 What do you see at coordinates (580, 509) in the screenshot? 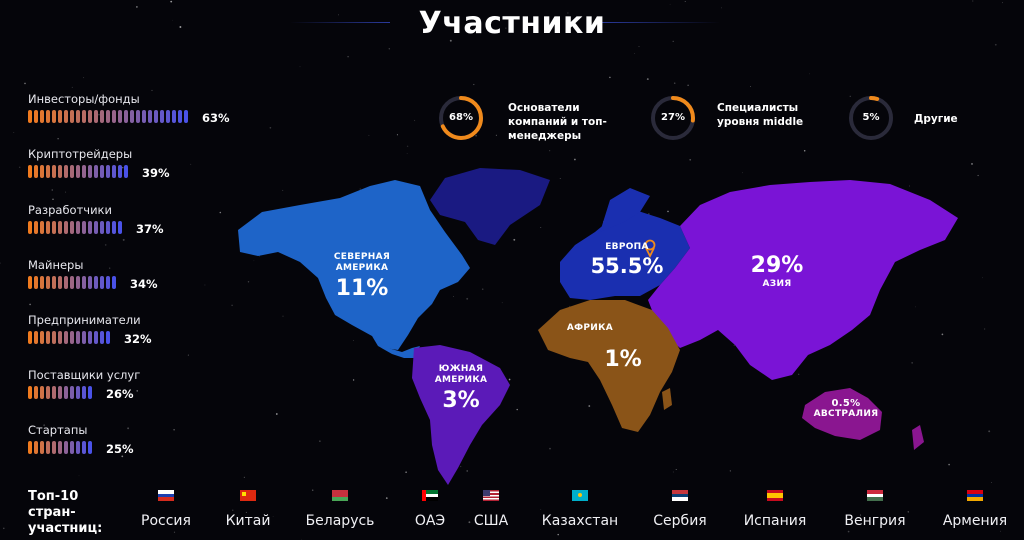
I see `country-kazakhstan: Казахстан` at bounding box center [580, 509].